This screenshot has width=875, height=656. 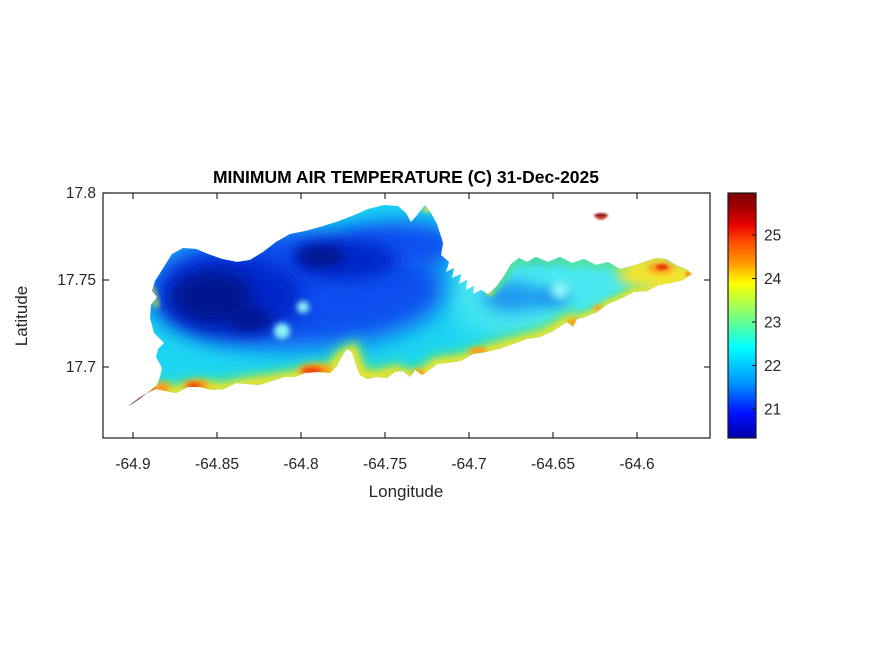 I want to click on colorbar: 25 24 23 22 21, so click(x=754, y=315).